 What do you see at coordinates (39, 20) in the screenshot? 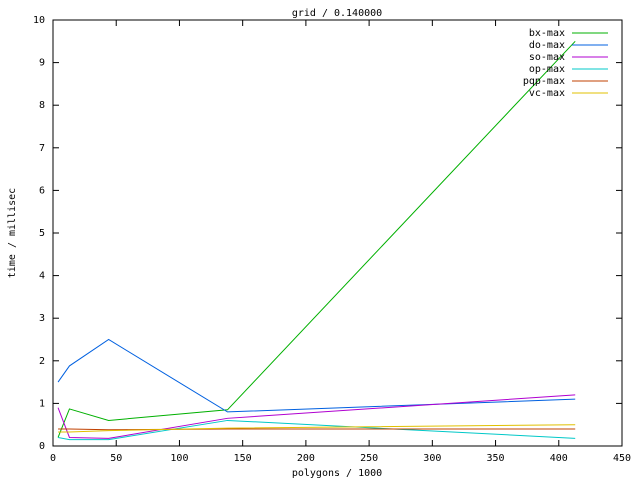
I see `y-tick-label: 10` at bounding box center [39, 20].